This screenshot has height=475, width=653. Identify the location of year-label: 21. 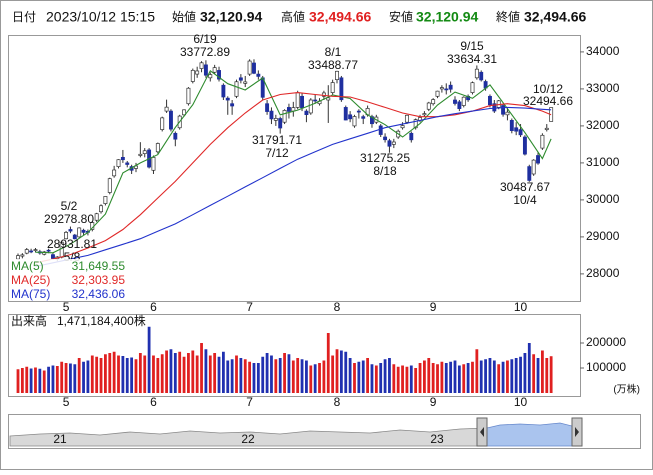
(60, 439).